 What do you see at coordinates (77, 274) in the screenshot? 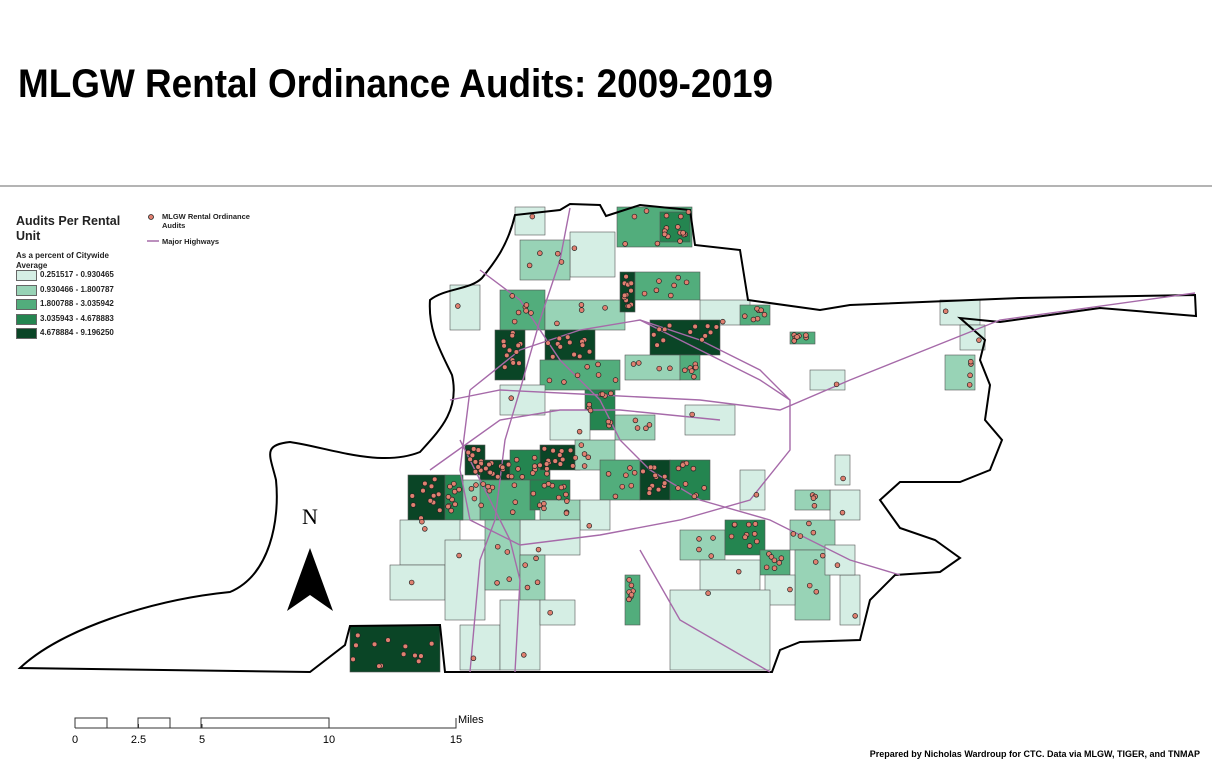
I see `legend-class-label: 0.251517 - 0.930465` at bounding box center [77, 274].